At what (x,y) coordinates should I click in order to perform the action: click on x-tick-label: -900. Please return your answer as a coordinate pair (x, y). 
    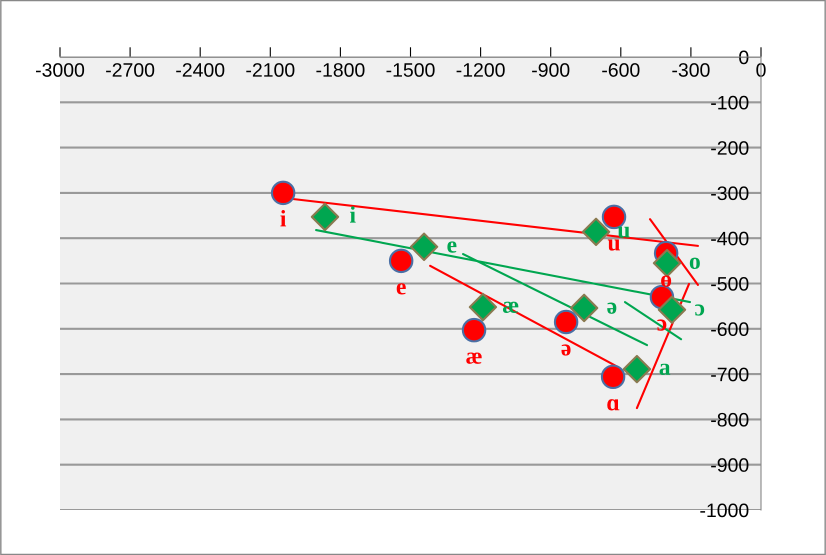
    Looking at the image, I should click on (551, 70).